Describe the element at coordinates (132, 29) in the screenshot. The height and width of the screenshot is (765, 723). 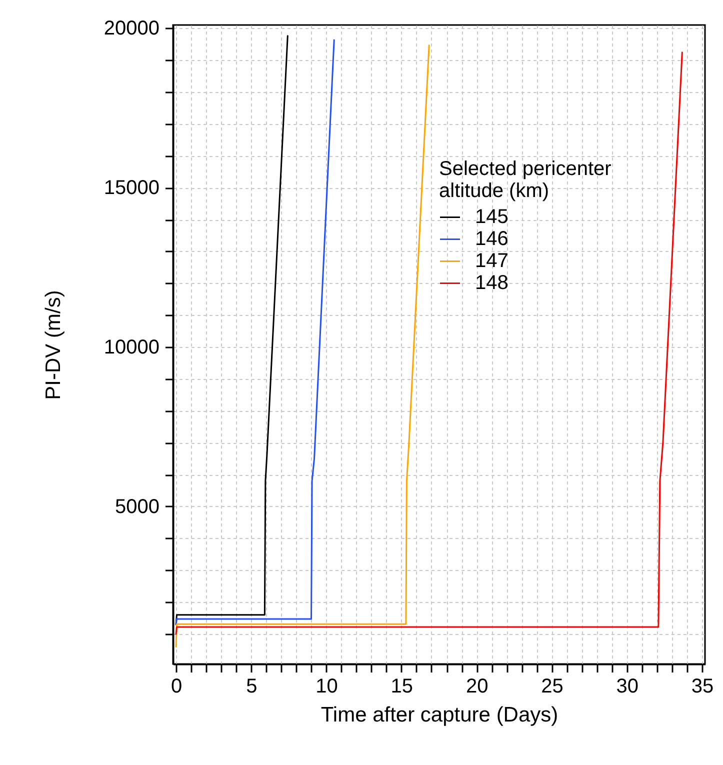
I see `y-tick-label: 20000` at that location.